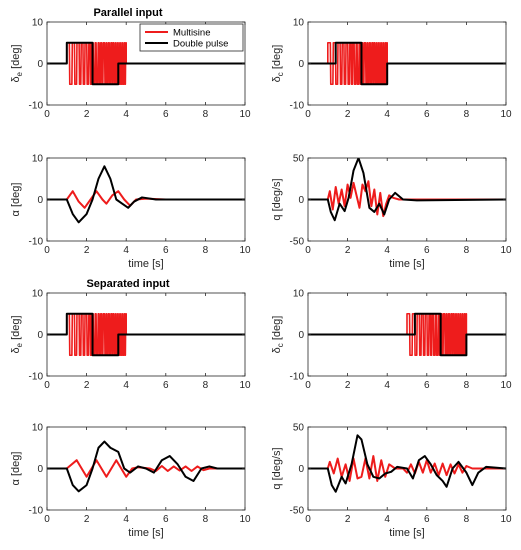  I want to click on section-title-parallel: Parallel input, so click(127, 13).